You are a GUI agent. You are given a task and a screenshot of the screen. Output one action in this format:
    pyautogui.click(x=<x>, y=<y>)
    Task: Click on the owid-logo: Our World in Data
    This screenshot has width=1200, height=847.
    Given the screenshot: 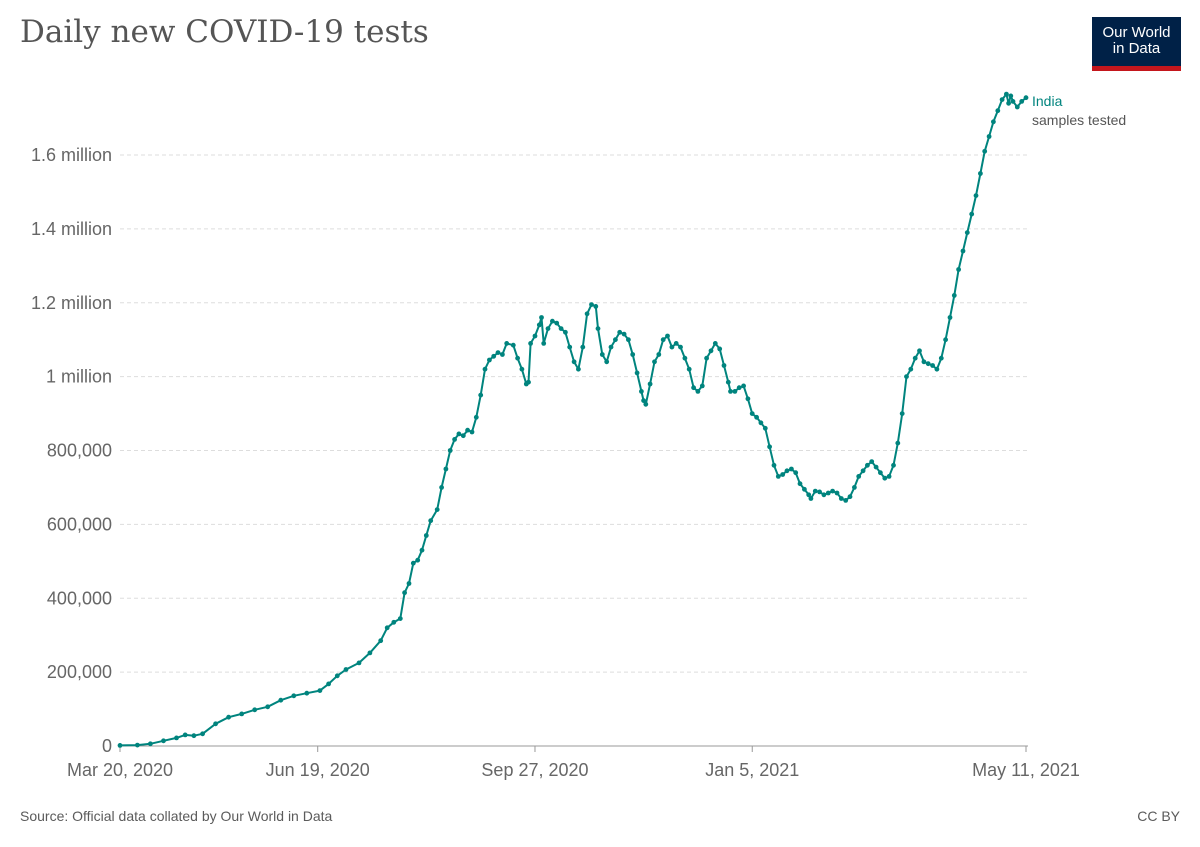 What is the action you would take?
    pyautogui.click(x=1136, y=44)
    